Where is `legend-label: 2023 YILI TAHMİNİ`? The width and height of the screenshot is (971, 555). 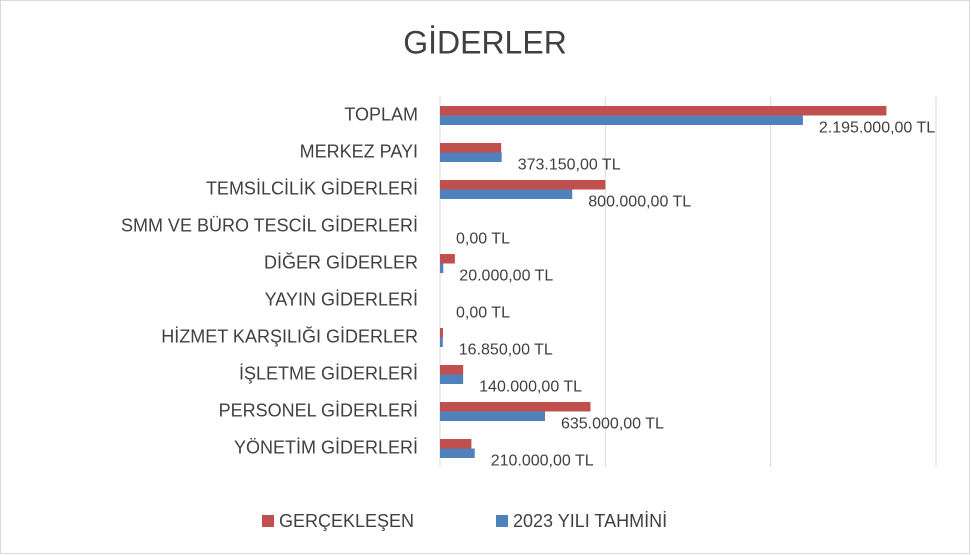
legend-label: 2023 YILI TAHMİNİ is located at coordinates (590, 521).